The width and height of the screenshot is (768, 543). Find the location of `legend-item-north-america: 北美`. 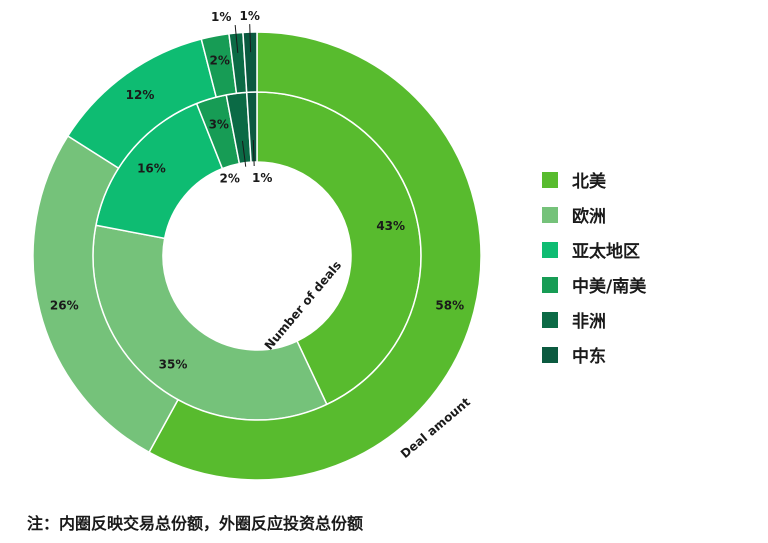

legend-item-north-america: 北美 is located at coordinates (594, 179).